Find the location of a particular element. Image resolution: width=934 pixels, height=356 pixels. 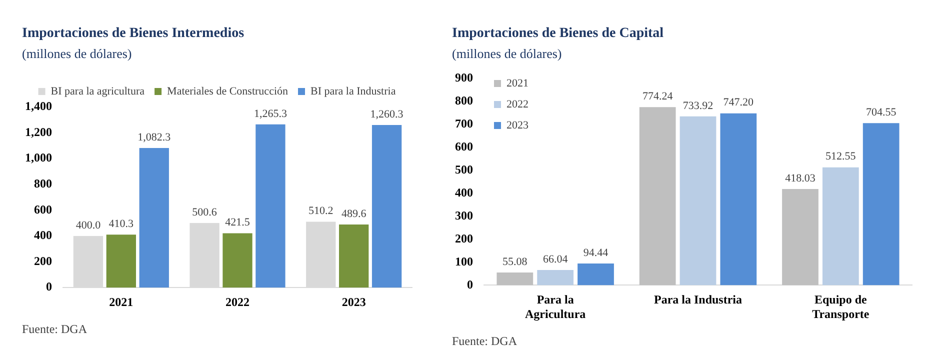

y-tick-label: 100 is located at coordinates (464, 261).